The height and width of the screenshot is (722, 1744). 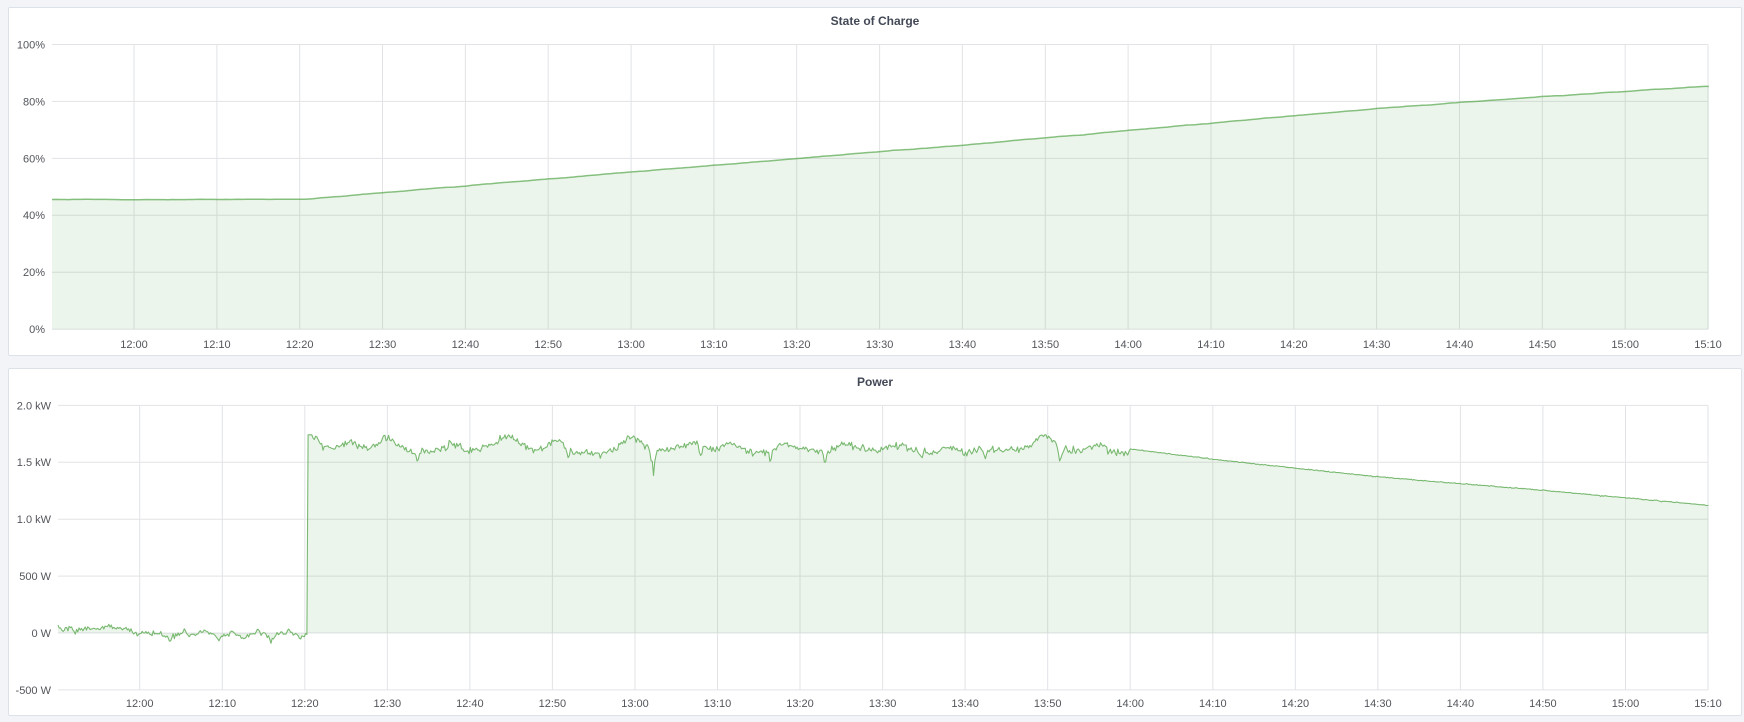 What do you see at coordinates (34, 463) in the screenshot?
I see `svg-text: 1.5 kW` at bounding box center [34, 463].